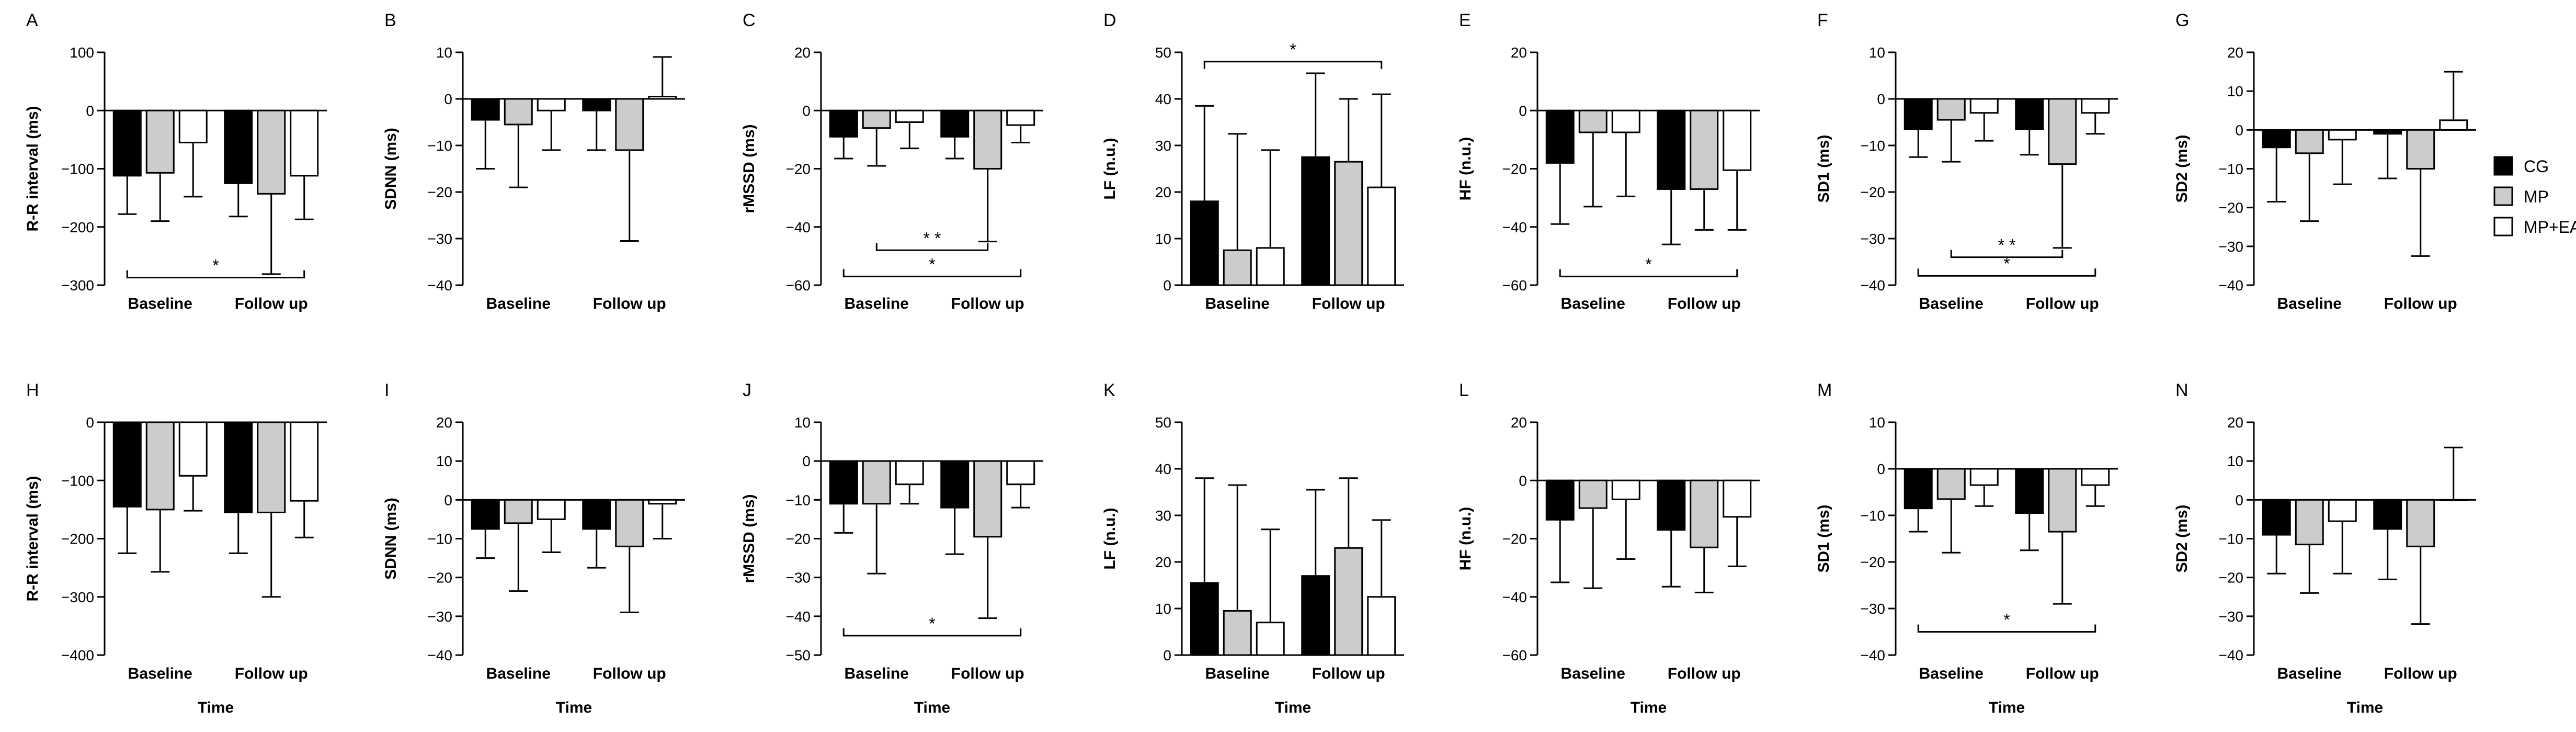 The image size is (2576, 732). I want to click on legend: CG MP MP+EA, so click(2535, 196).